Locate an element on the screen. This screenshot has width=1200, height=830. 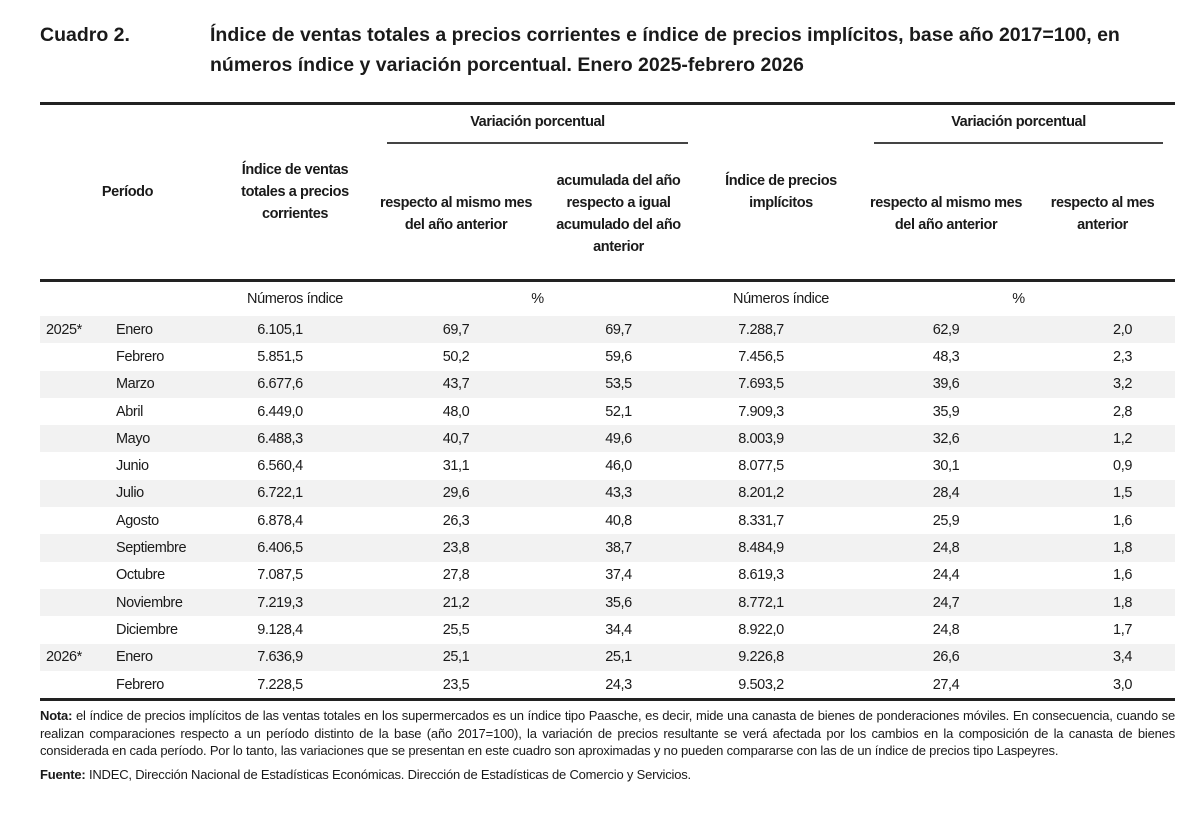
value-cell-cell: 62,9 is located at coordinates (946, 329).